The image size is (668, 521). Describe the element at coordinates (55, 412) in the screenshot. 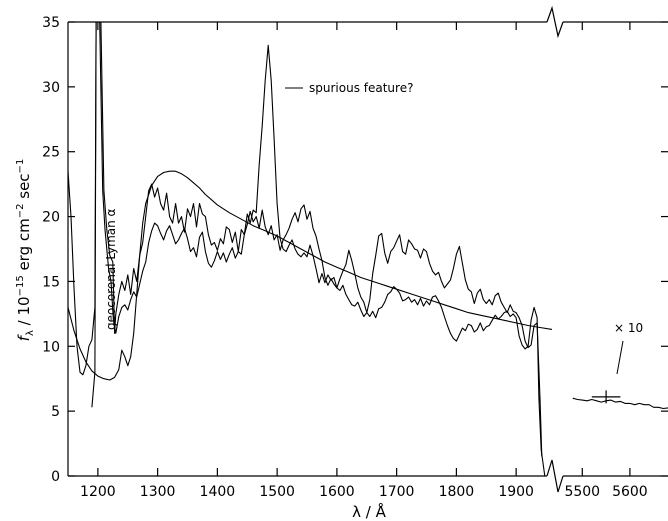

I see `y-tick-label-1: 5` at that location.